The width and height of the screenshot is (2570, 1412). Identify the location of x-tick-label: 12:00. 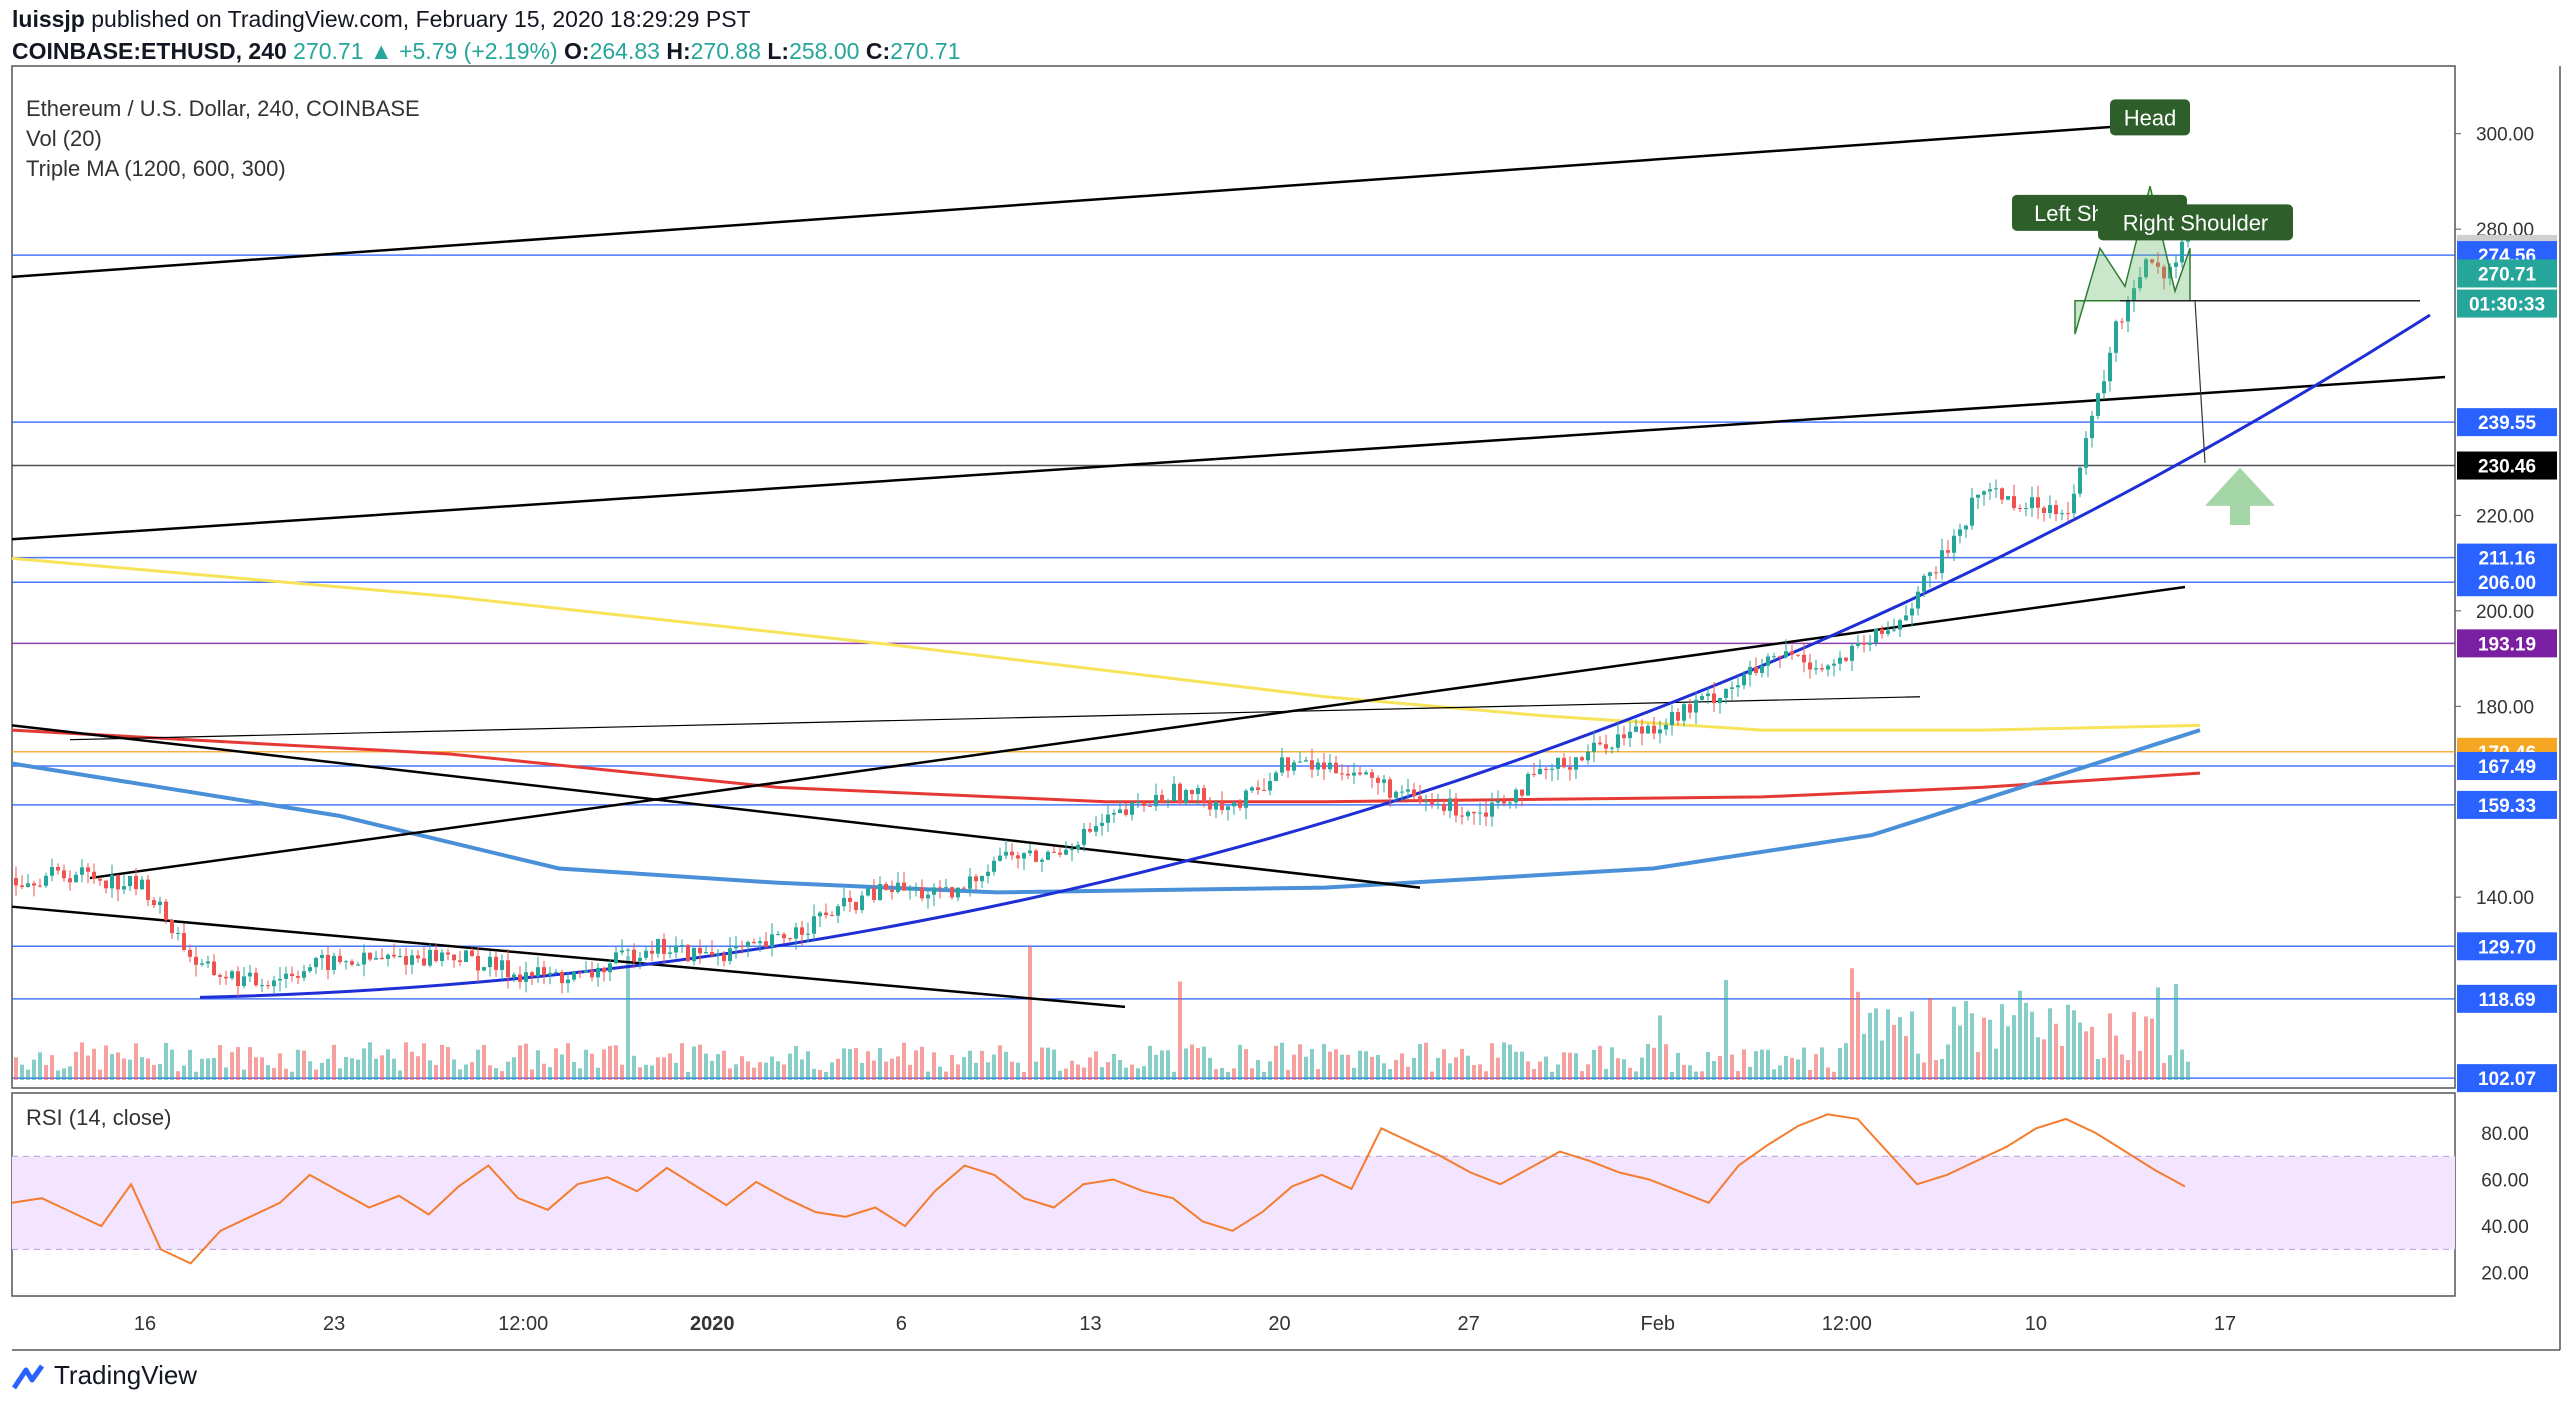
(523, 1324).